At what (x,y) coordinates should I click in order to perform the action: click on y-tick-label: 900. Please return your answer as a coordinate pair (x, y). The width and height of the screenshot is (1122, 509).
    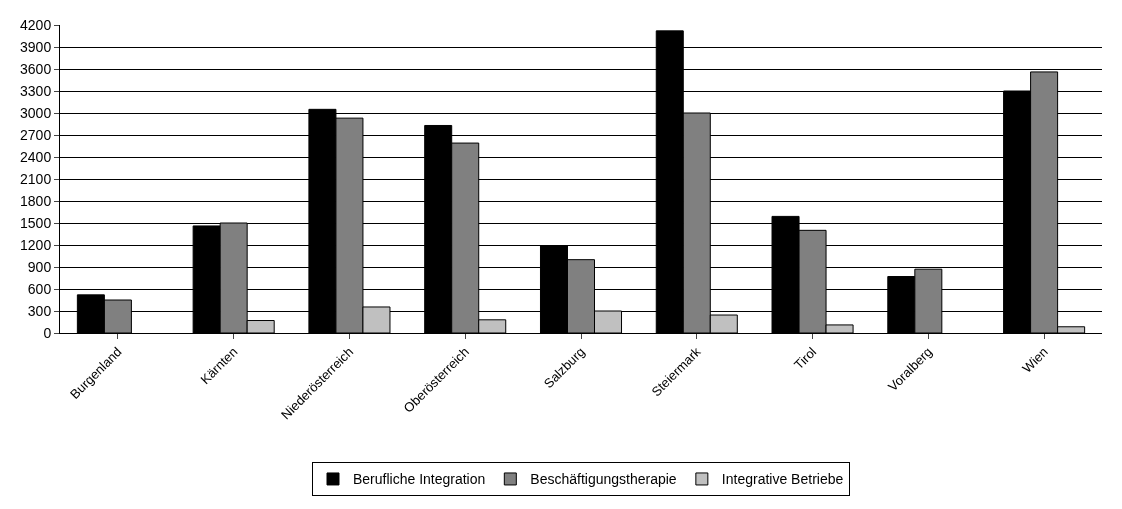
    Looking at the image, I should click on (39, 266).